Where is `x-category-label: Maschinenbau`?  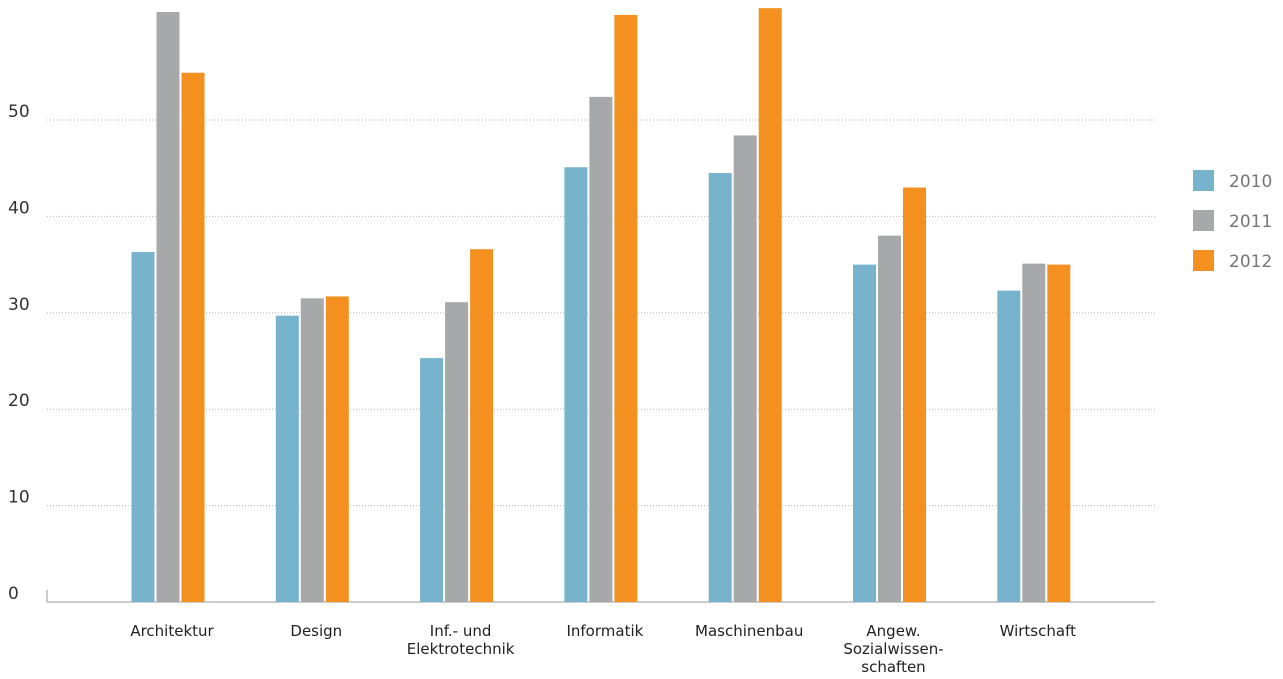 x-category-label: Maschinenbau is located at coordinates (749, 631).